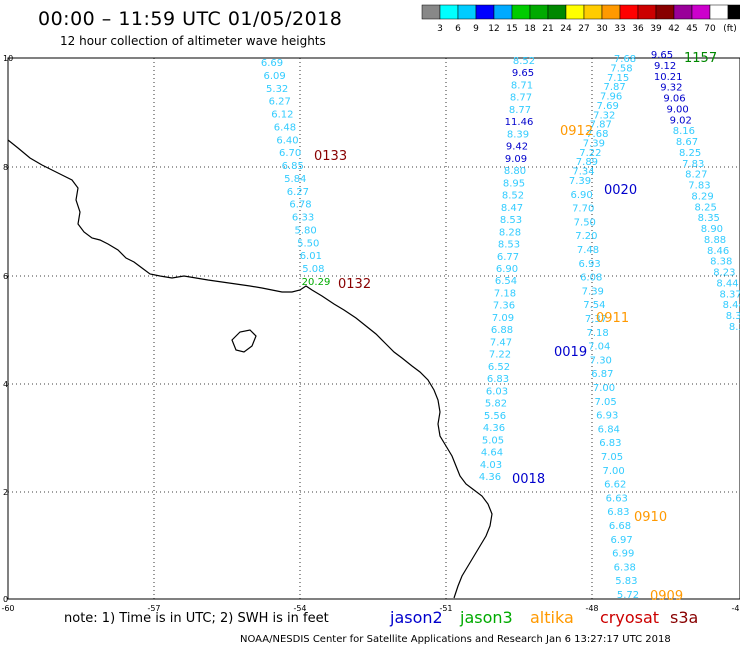 This screenshot has width=740, height=650. Describe the element at coordinates (244, 341) in the screenshot. I see `island` at that location.